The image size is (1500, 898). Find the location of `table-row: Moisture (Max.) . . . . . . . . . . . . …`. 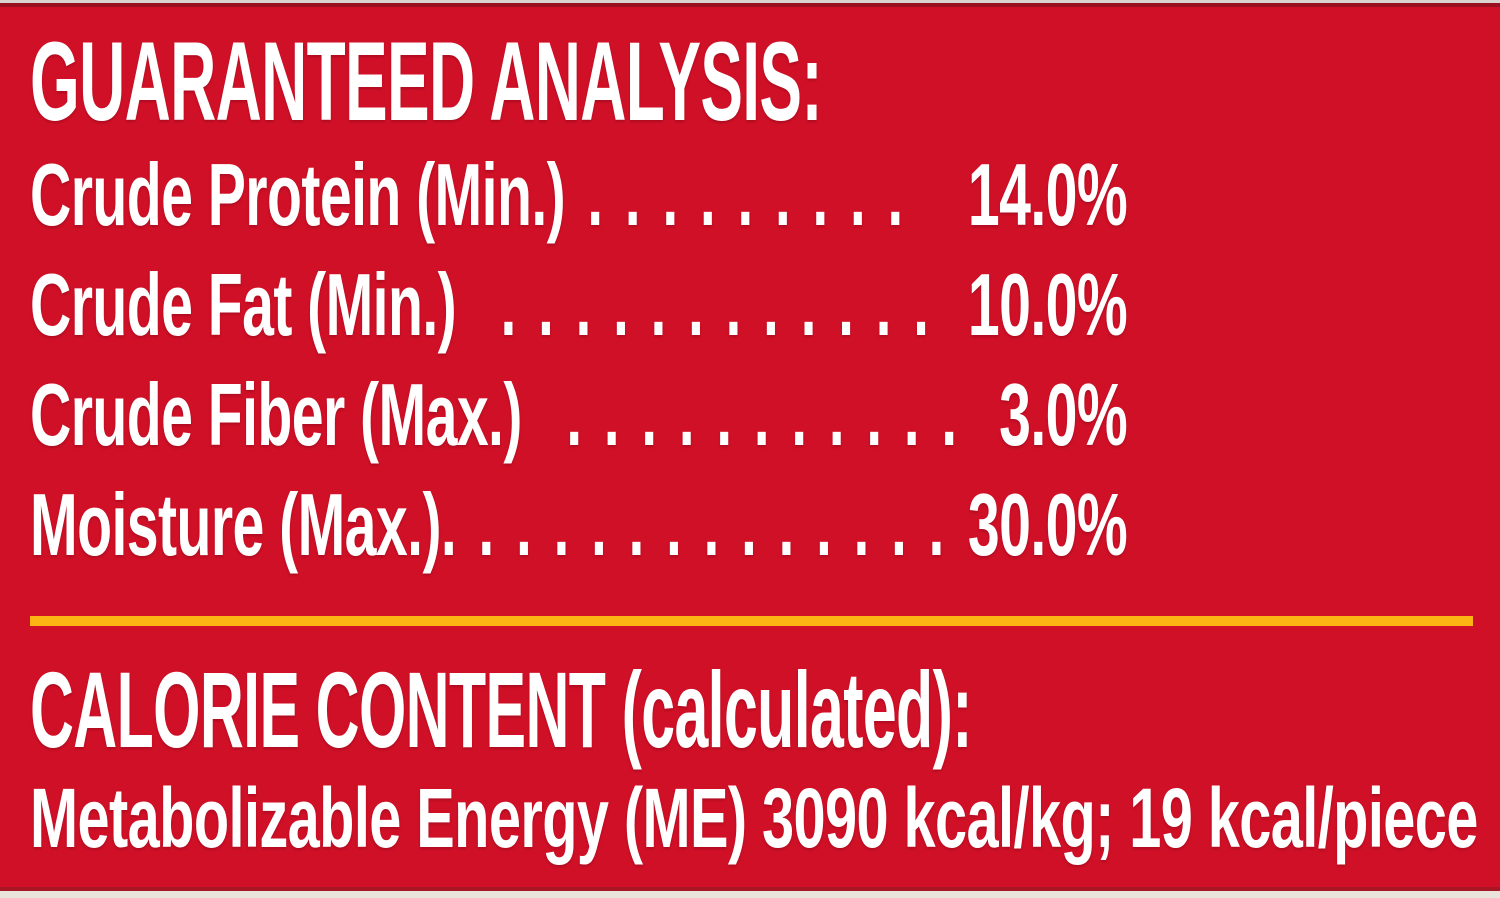

table-row: Moisture (Max.) . . . . . . . . . . . . … is located at coordinates (579, 525).